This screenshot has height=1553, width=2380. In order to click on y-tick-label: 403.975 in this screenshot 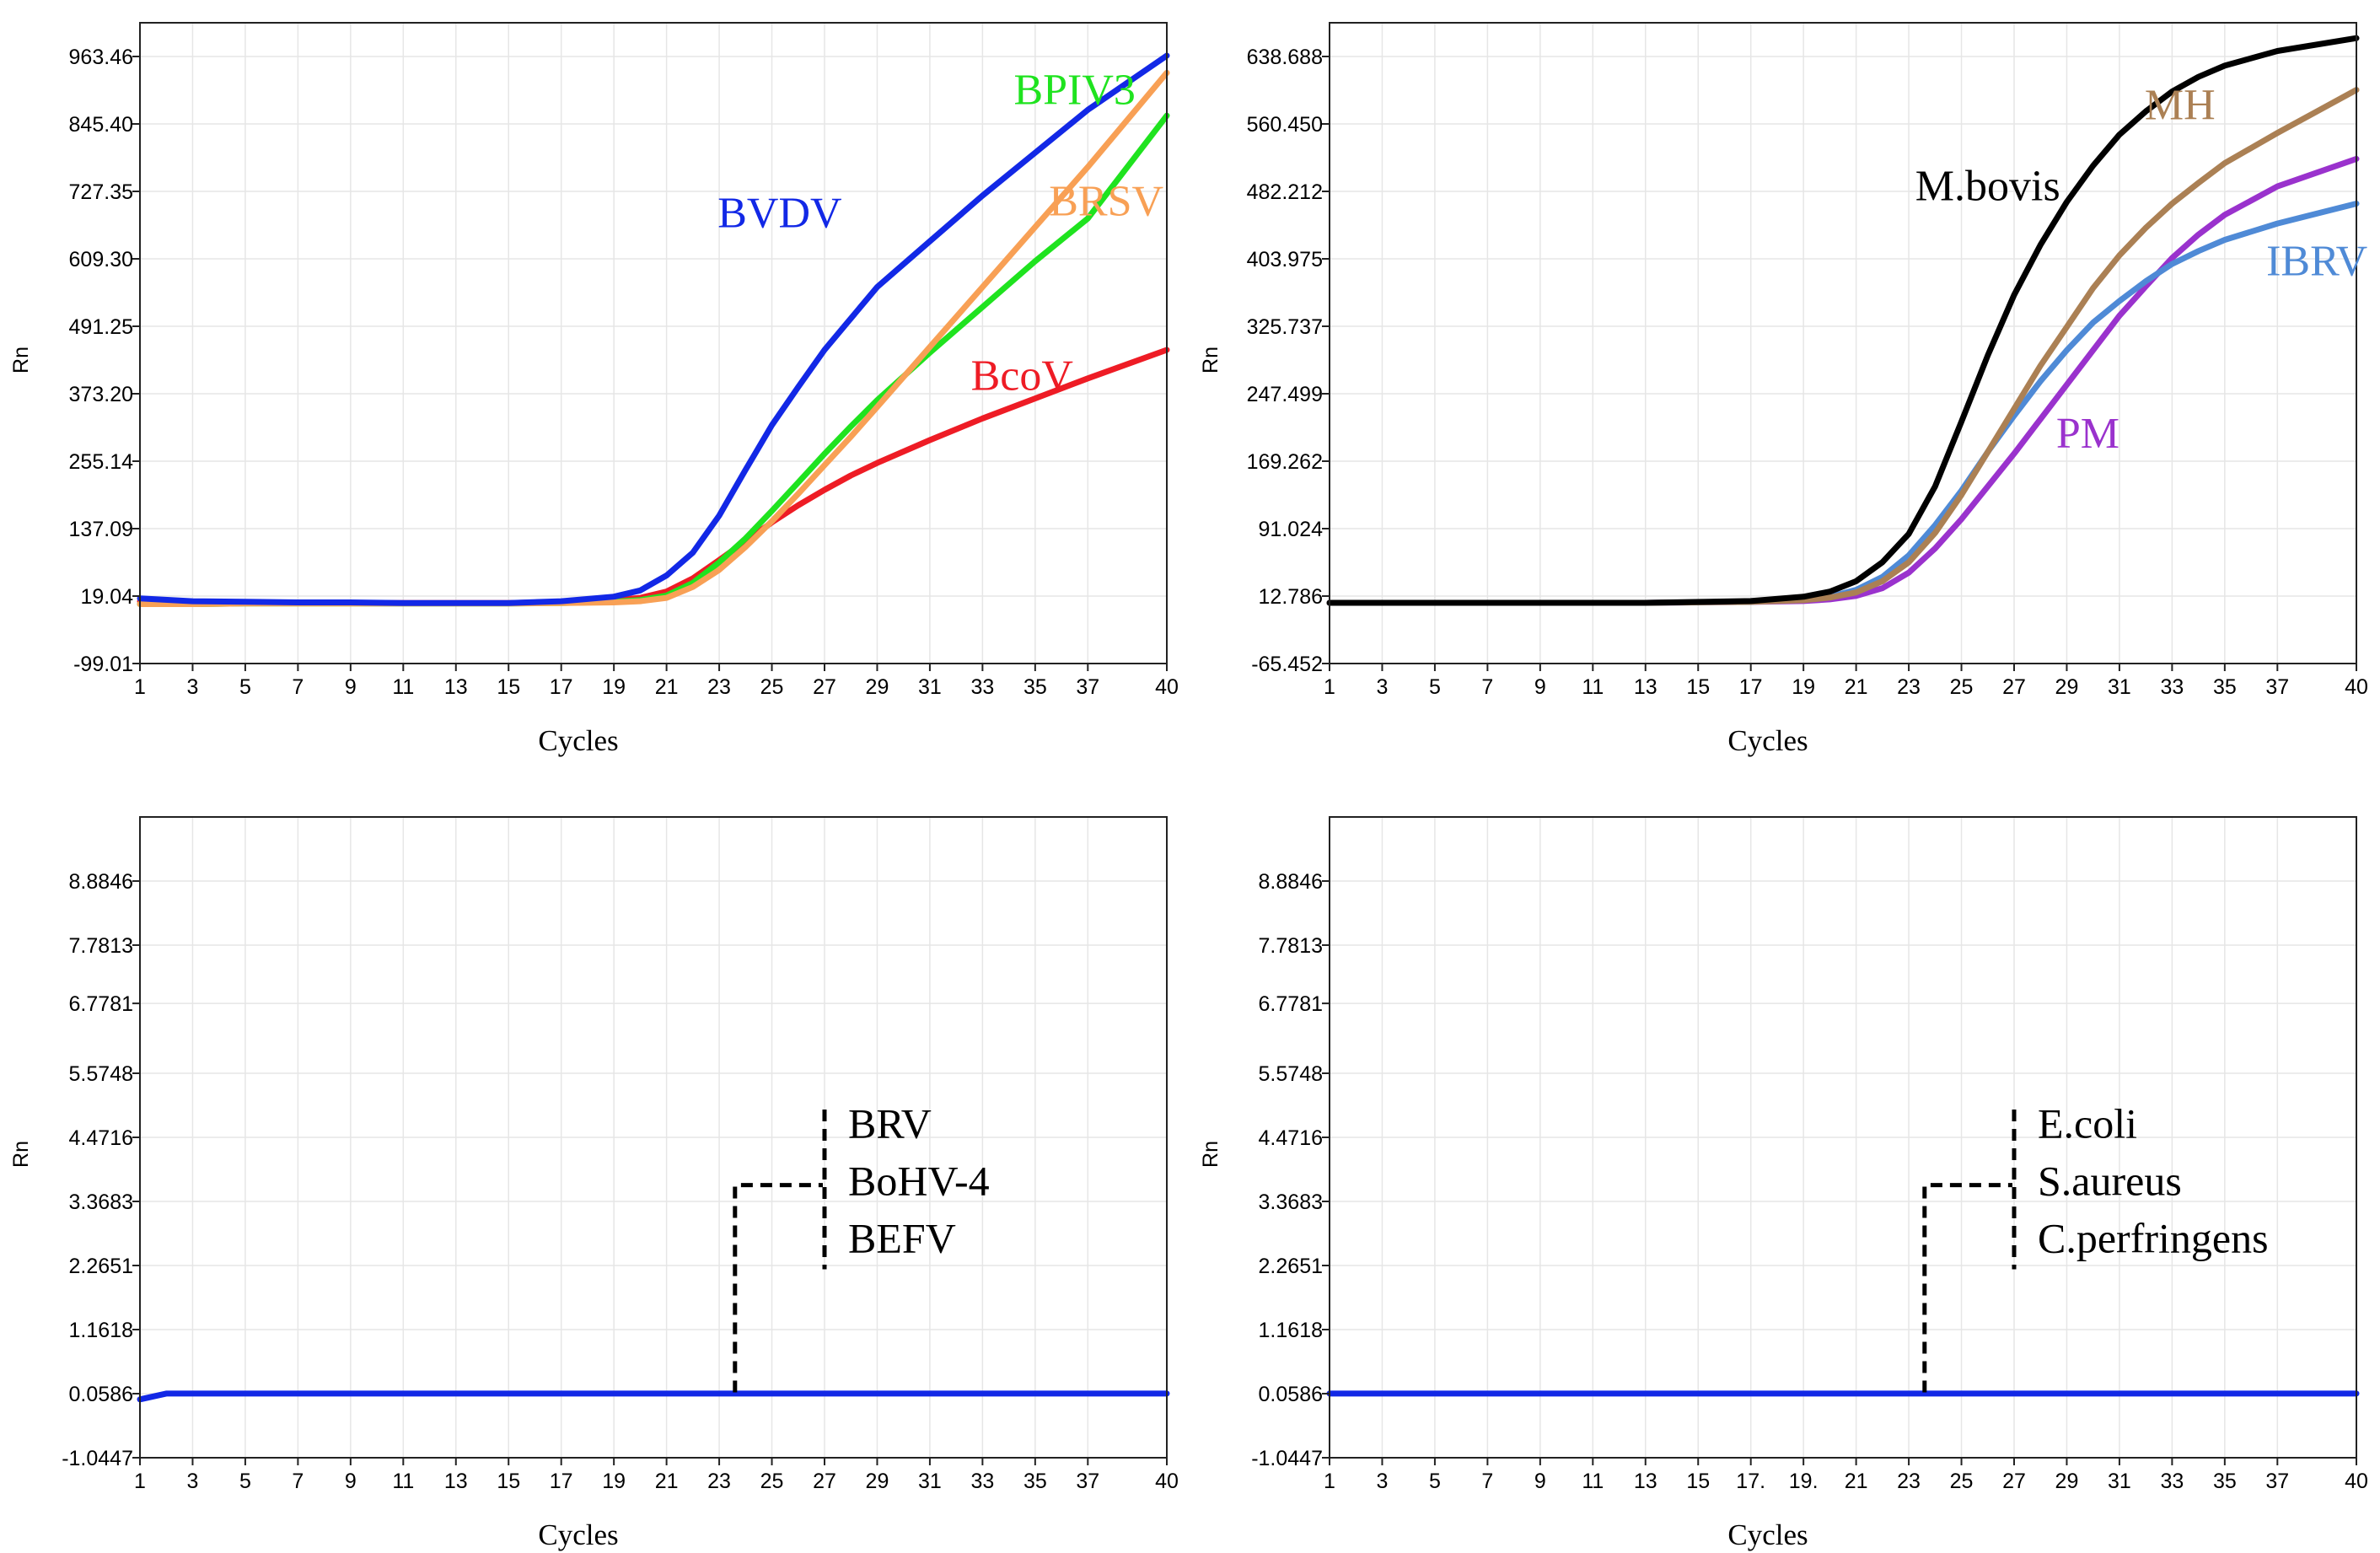, I will do `click(1285, 259)`.